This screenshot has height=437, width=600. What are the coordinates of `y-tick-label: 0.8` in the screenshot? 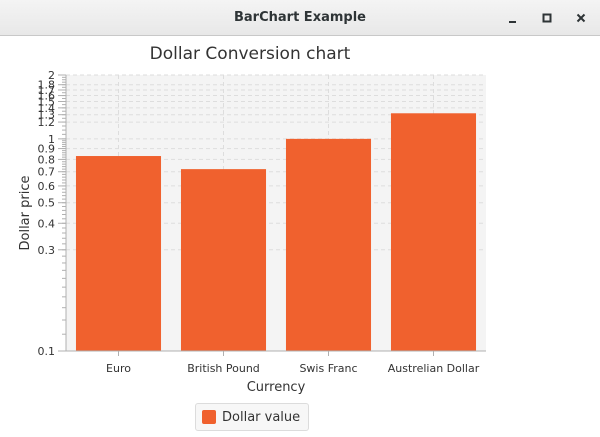 It's located at (47, 159).